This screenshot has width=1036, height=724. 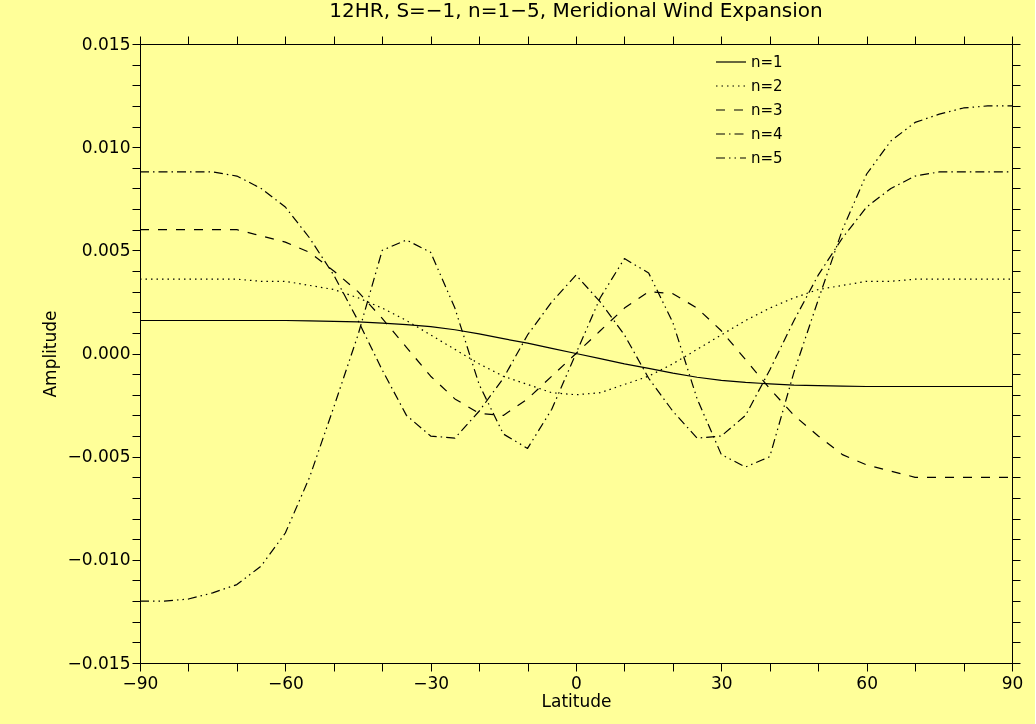 What do you see at coordinates (106, 43) in the screenshot?
I see `y-tick-label: 0.015` at bounding box center [106, 43].